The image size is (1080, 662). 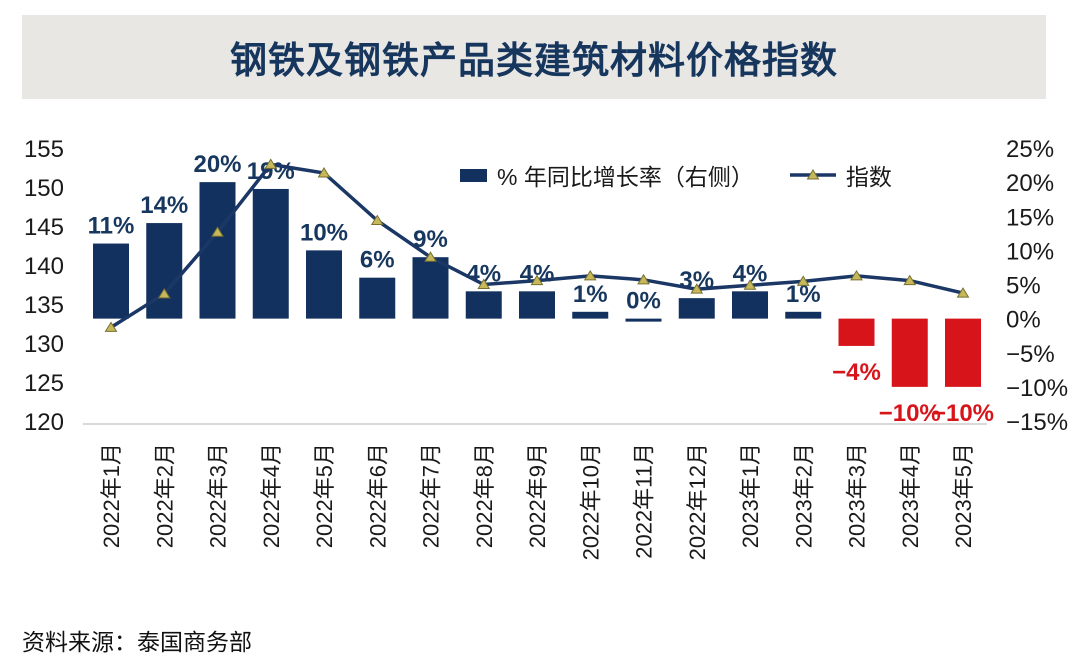 What do you see at coordinates (1030, 217) in the screenshot?
I see `right-axis-tick: 15%` at bounding box center [1030, 217].